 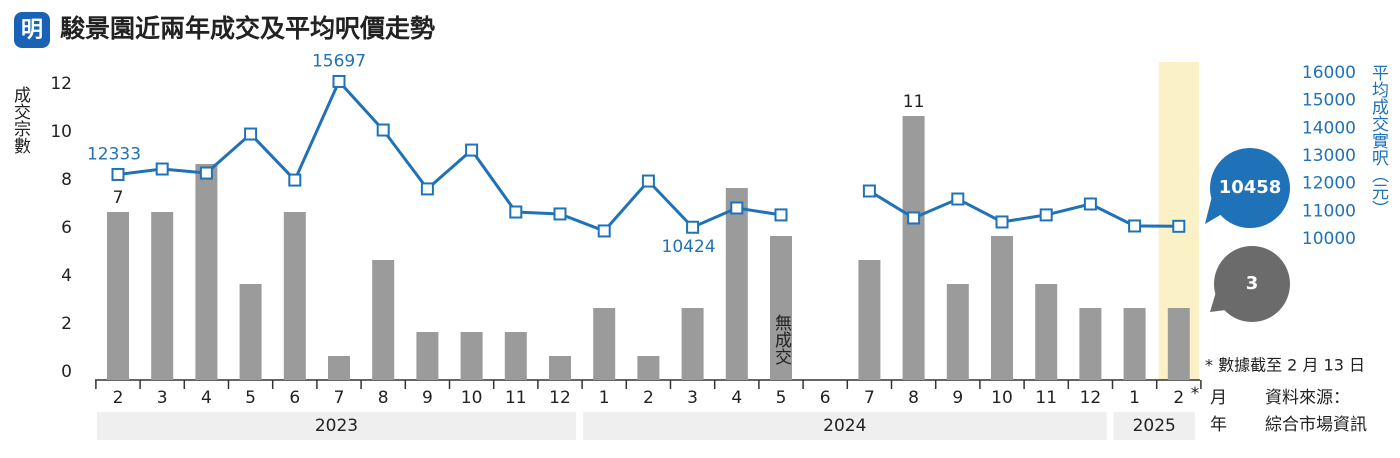 I want to click on y-tick-label: 12, so click(x=61, y=84).